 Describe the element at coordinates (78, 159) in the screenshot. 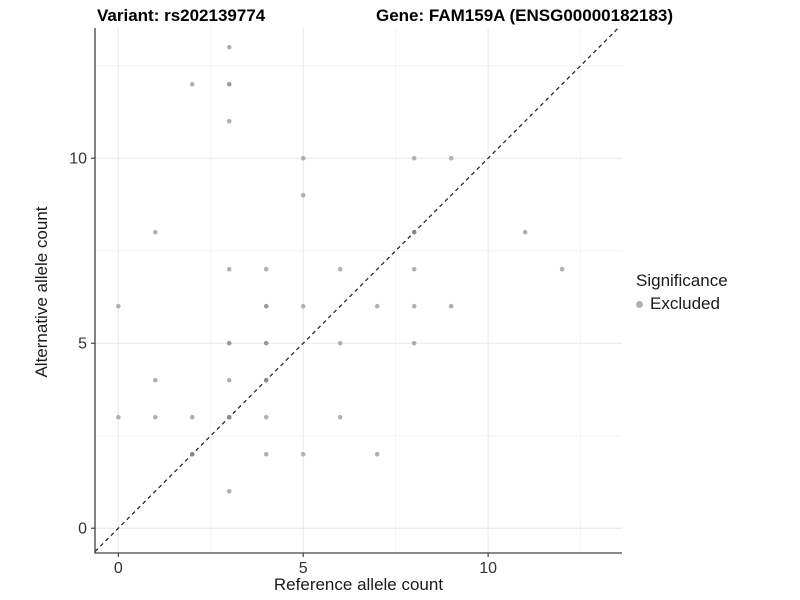

I see `y-tick-label: 10` at that location.